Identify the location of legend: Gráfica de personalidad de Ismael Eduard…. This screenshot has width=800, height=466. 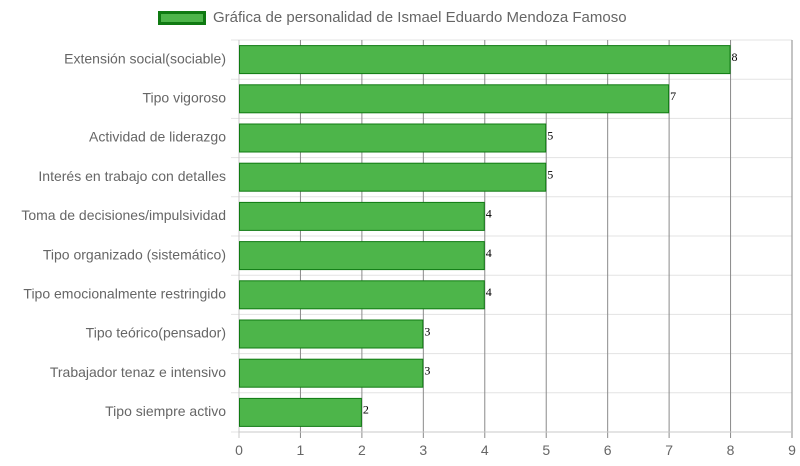
(392, 17).